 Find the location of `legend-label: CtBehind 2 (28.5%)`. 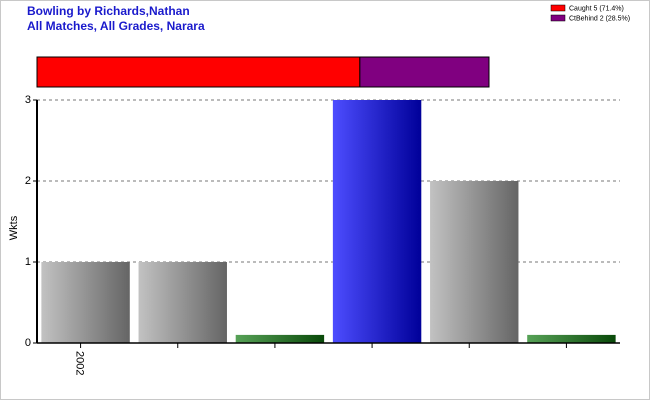

legend-label: CtBehind 2 (28.5%) is located at coordinates (599, 18).